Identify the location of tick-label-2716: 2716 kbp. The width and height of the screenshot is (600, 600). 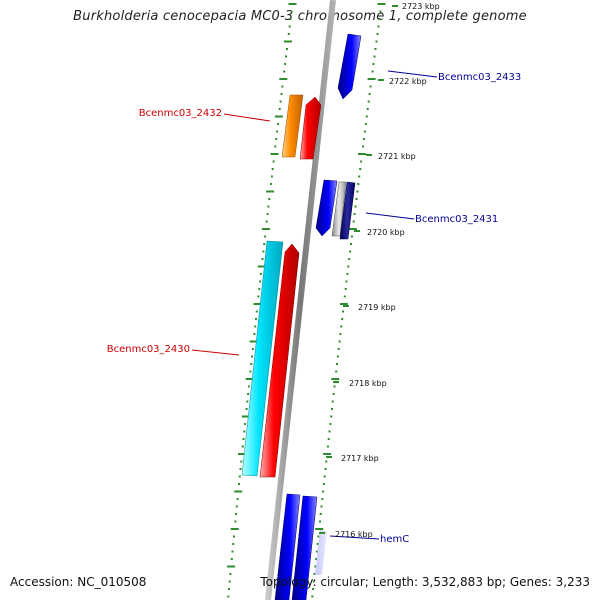
(354, 534).